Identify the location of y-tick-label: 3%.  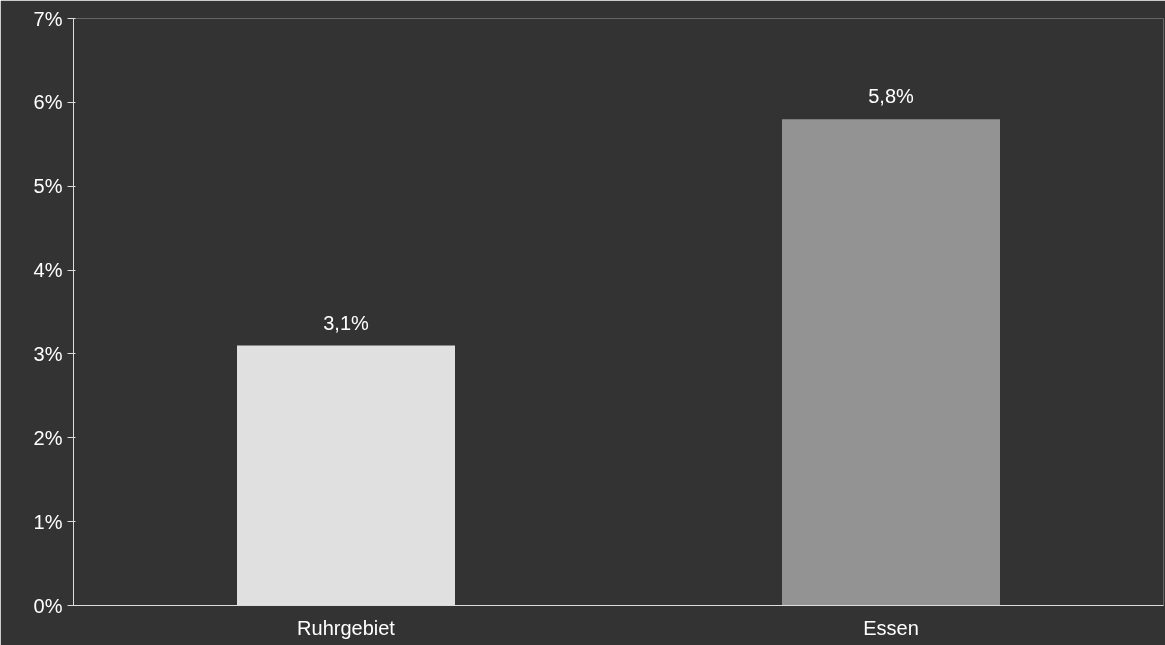
(48, 353).